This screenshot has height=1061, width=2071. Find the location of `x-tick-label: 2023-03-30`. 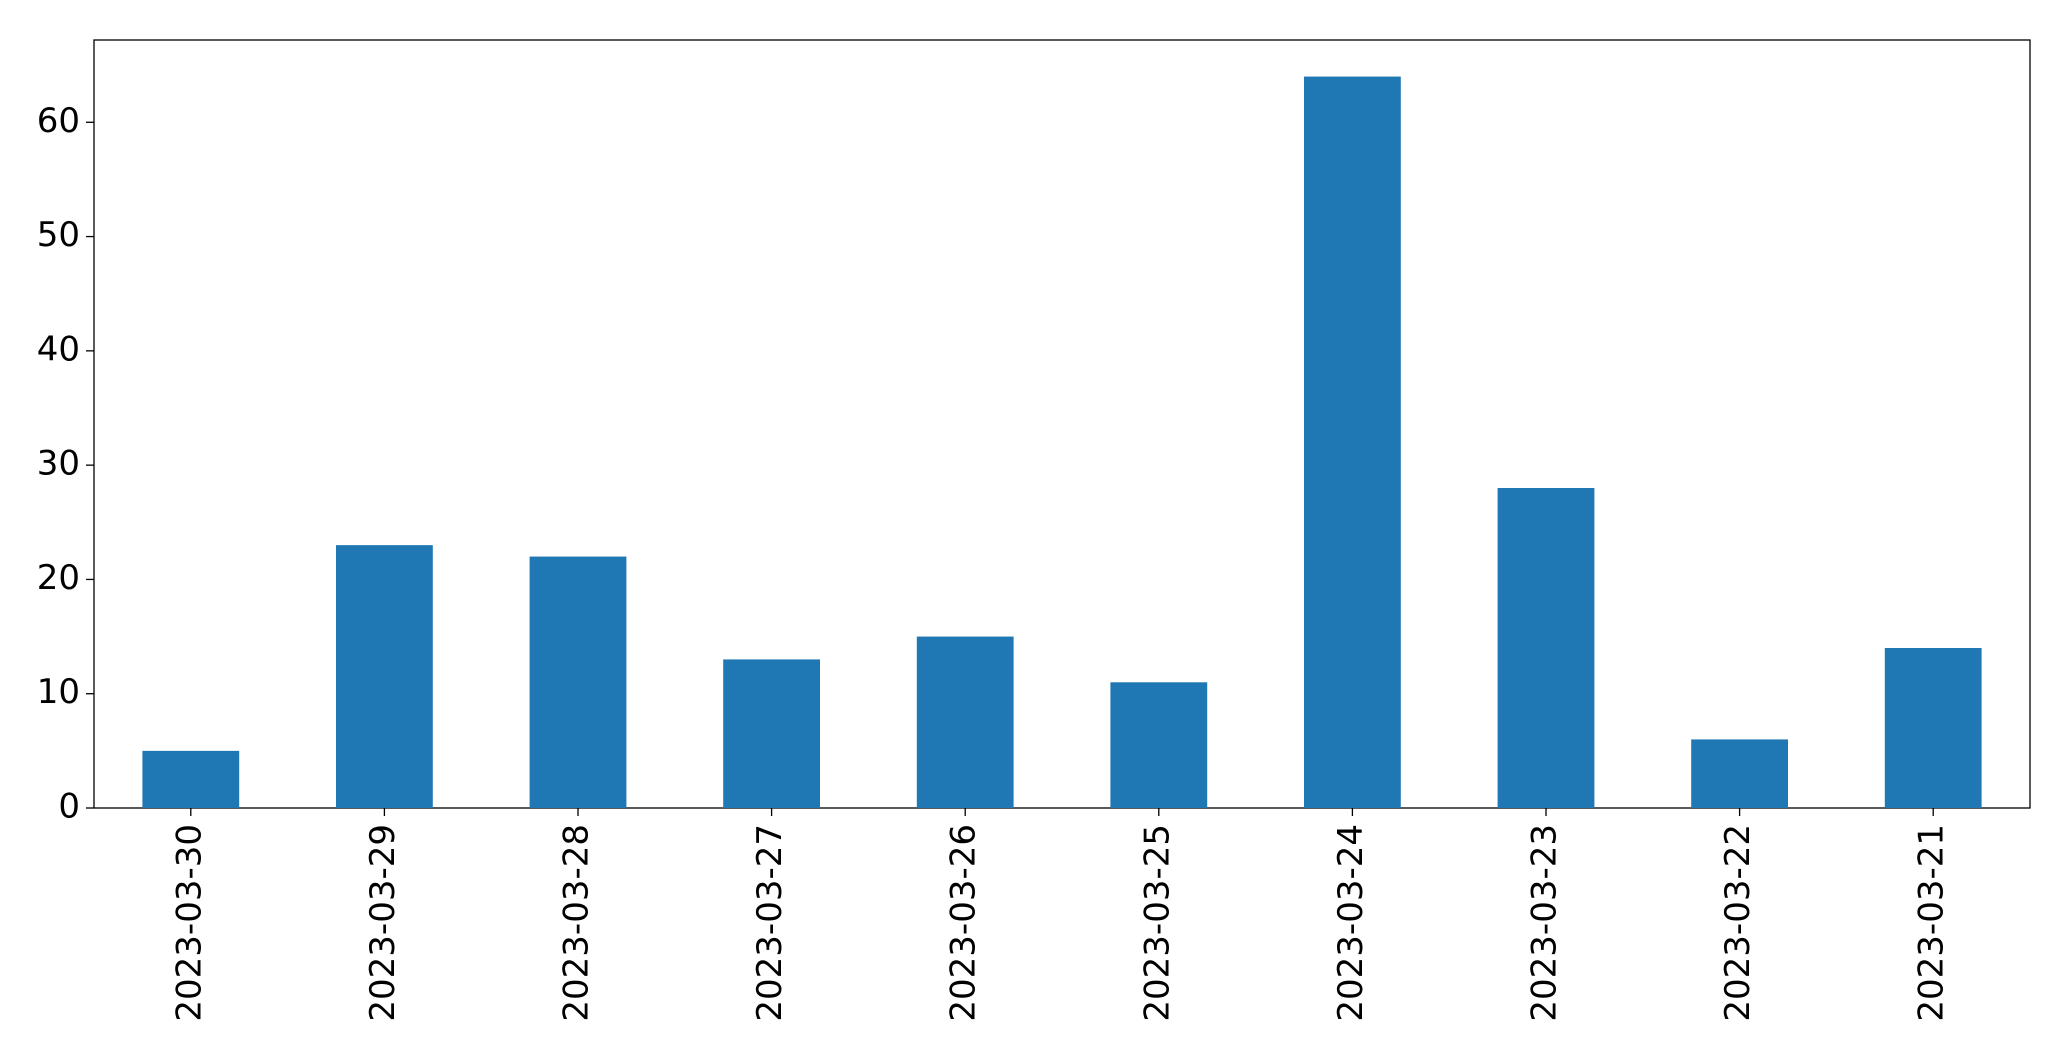

x-tick-label: 2023-03-30 is located at coordinates (189, 923).